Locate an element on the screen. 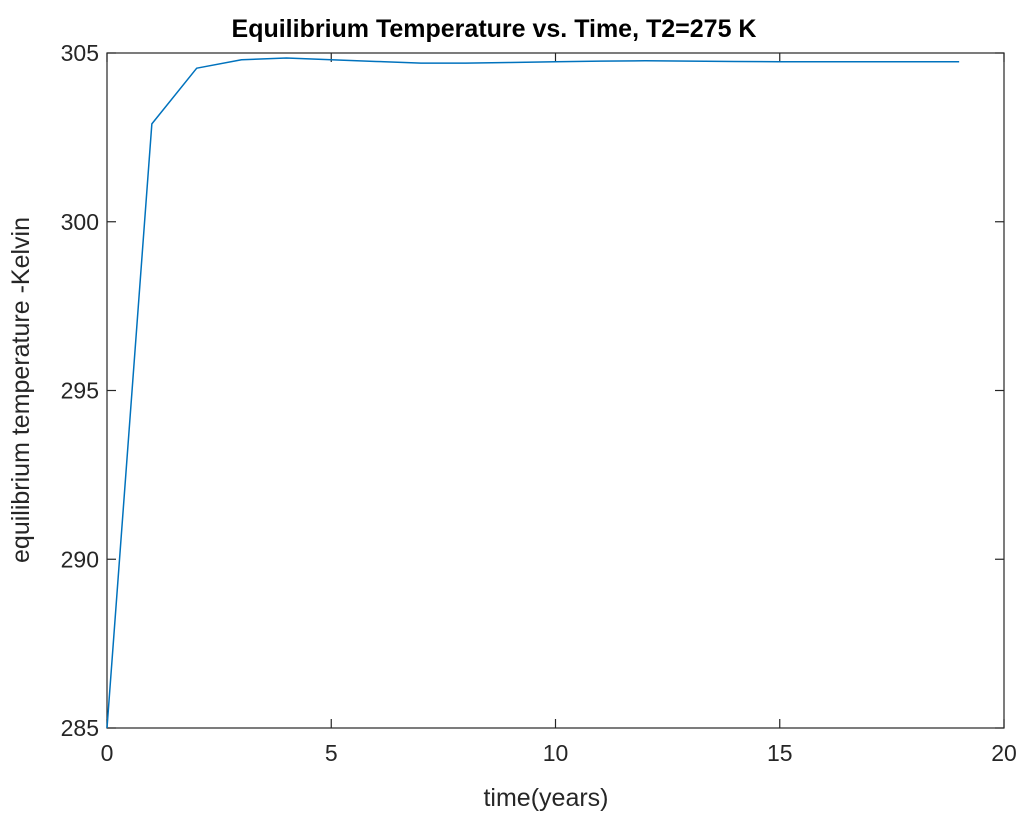 Image resolution: width=1024 pixels, height=820 pixels. x-tick-label: 0 is located at coordinates (107, 753).